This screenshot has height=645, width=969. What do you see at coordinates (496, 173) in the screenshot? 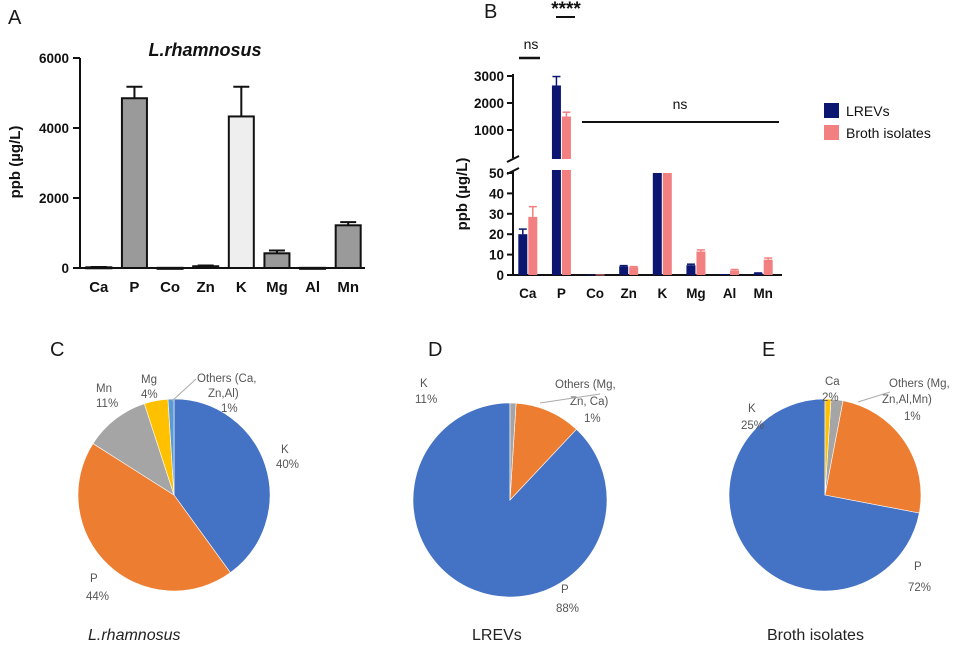
I see `panel-b-ytick-label: 50` at bounding box center [496, 173].